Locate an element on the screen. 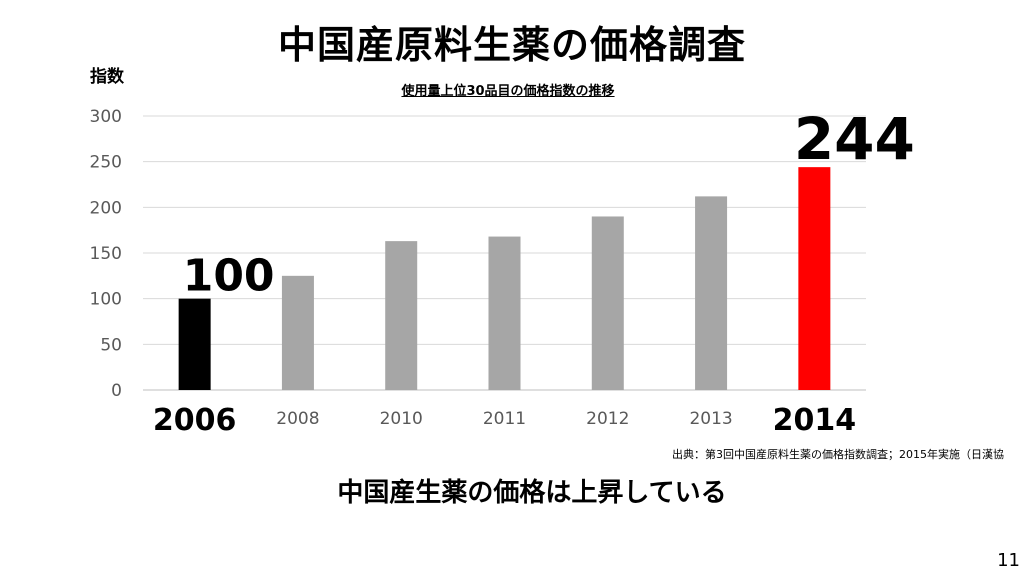  x-tick-label: 2008 is located at coordinates (297, 419).